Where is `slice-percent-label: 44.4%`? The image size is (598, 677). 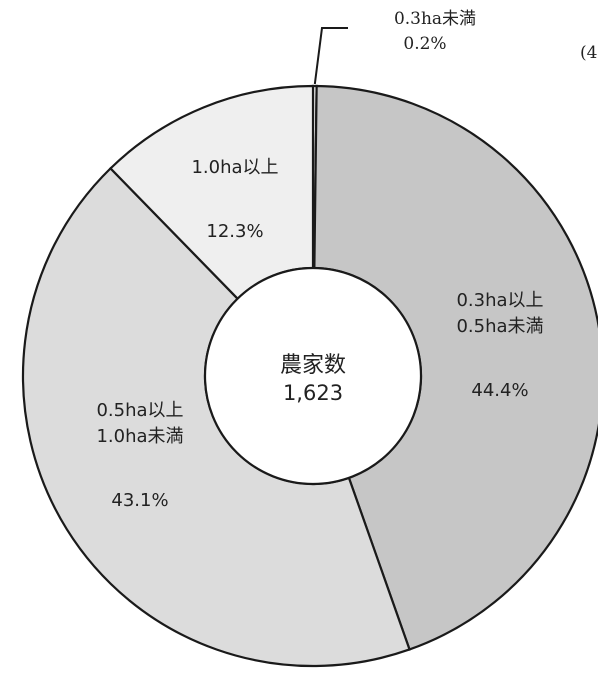 slice-percent-label: 44.4% is located at coordinates (499, 390).